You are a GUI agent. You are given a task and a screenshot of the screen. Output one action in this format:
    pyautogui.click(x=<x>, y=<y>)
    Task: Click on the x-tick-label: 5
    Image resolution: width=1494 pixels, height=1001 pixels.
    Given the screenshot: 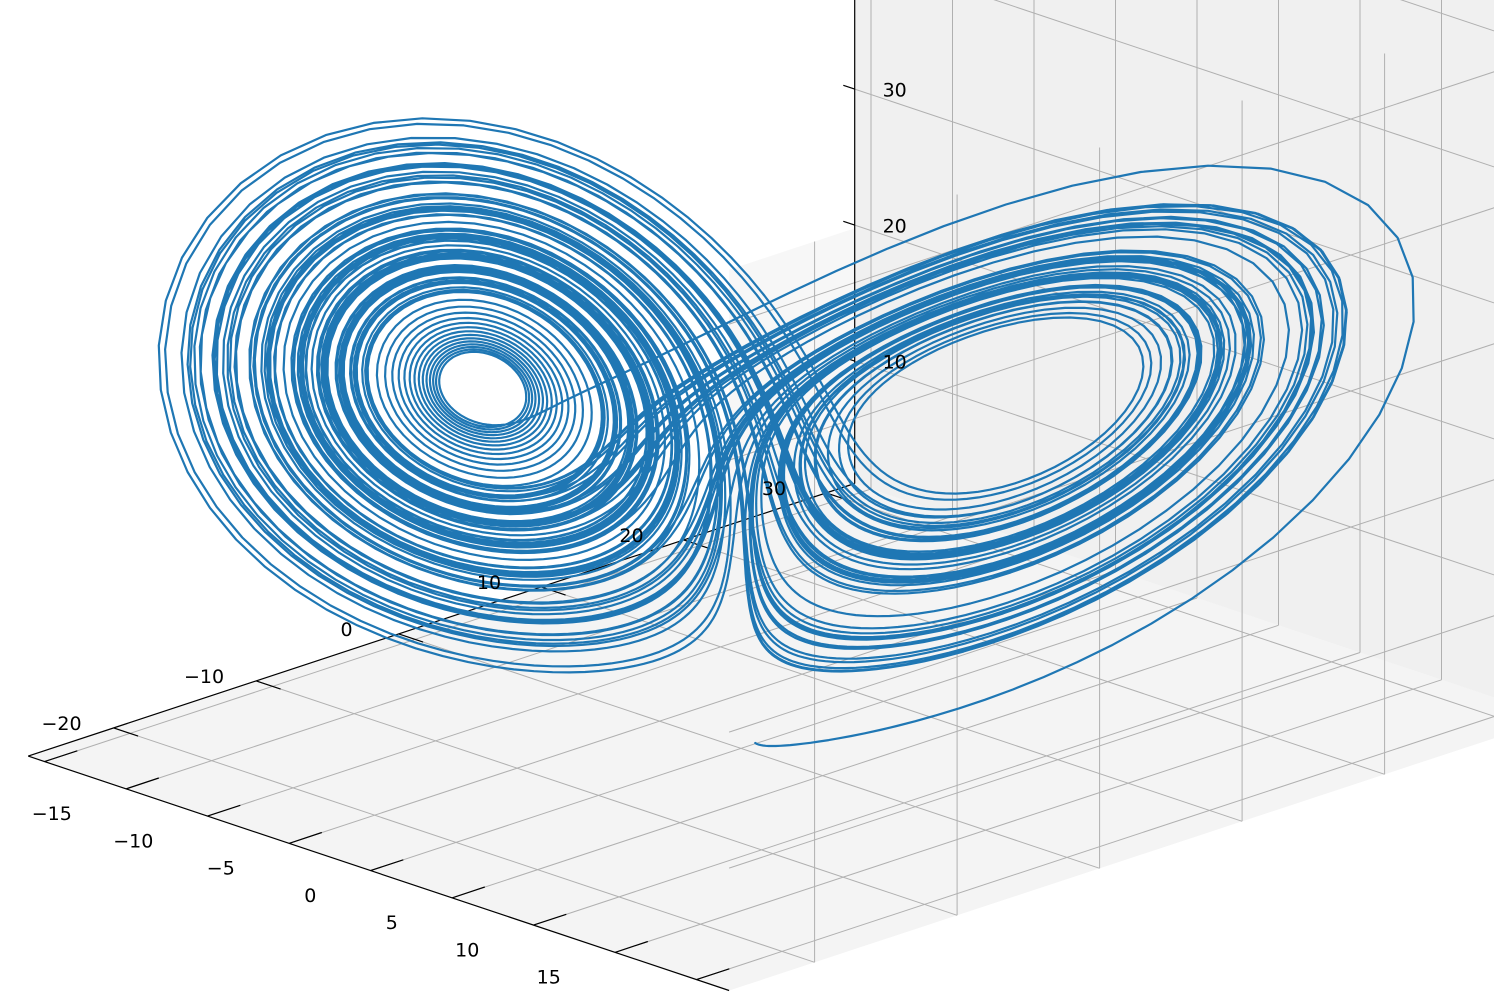 What is the action you would take?
    pyautogui.click(x=392, y=923)
    